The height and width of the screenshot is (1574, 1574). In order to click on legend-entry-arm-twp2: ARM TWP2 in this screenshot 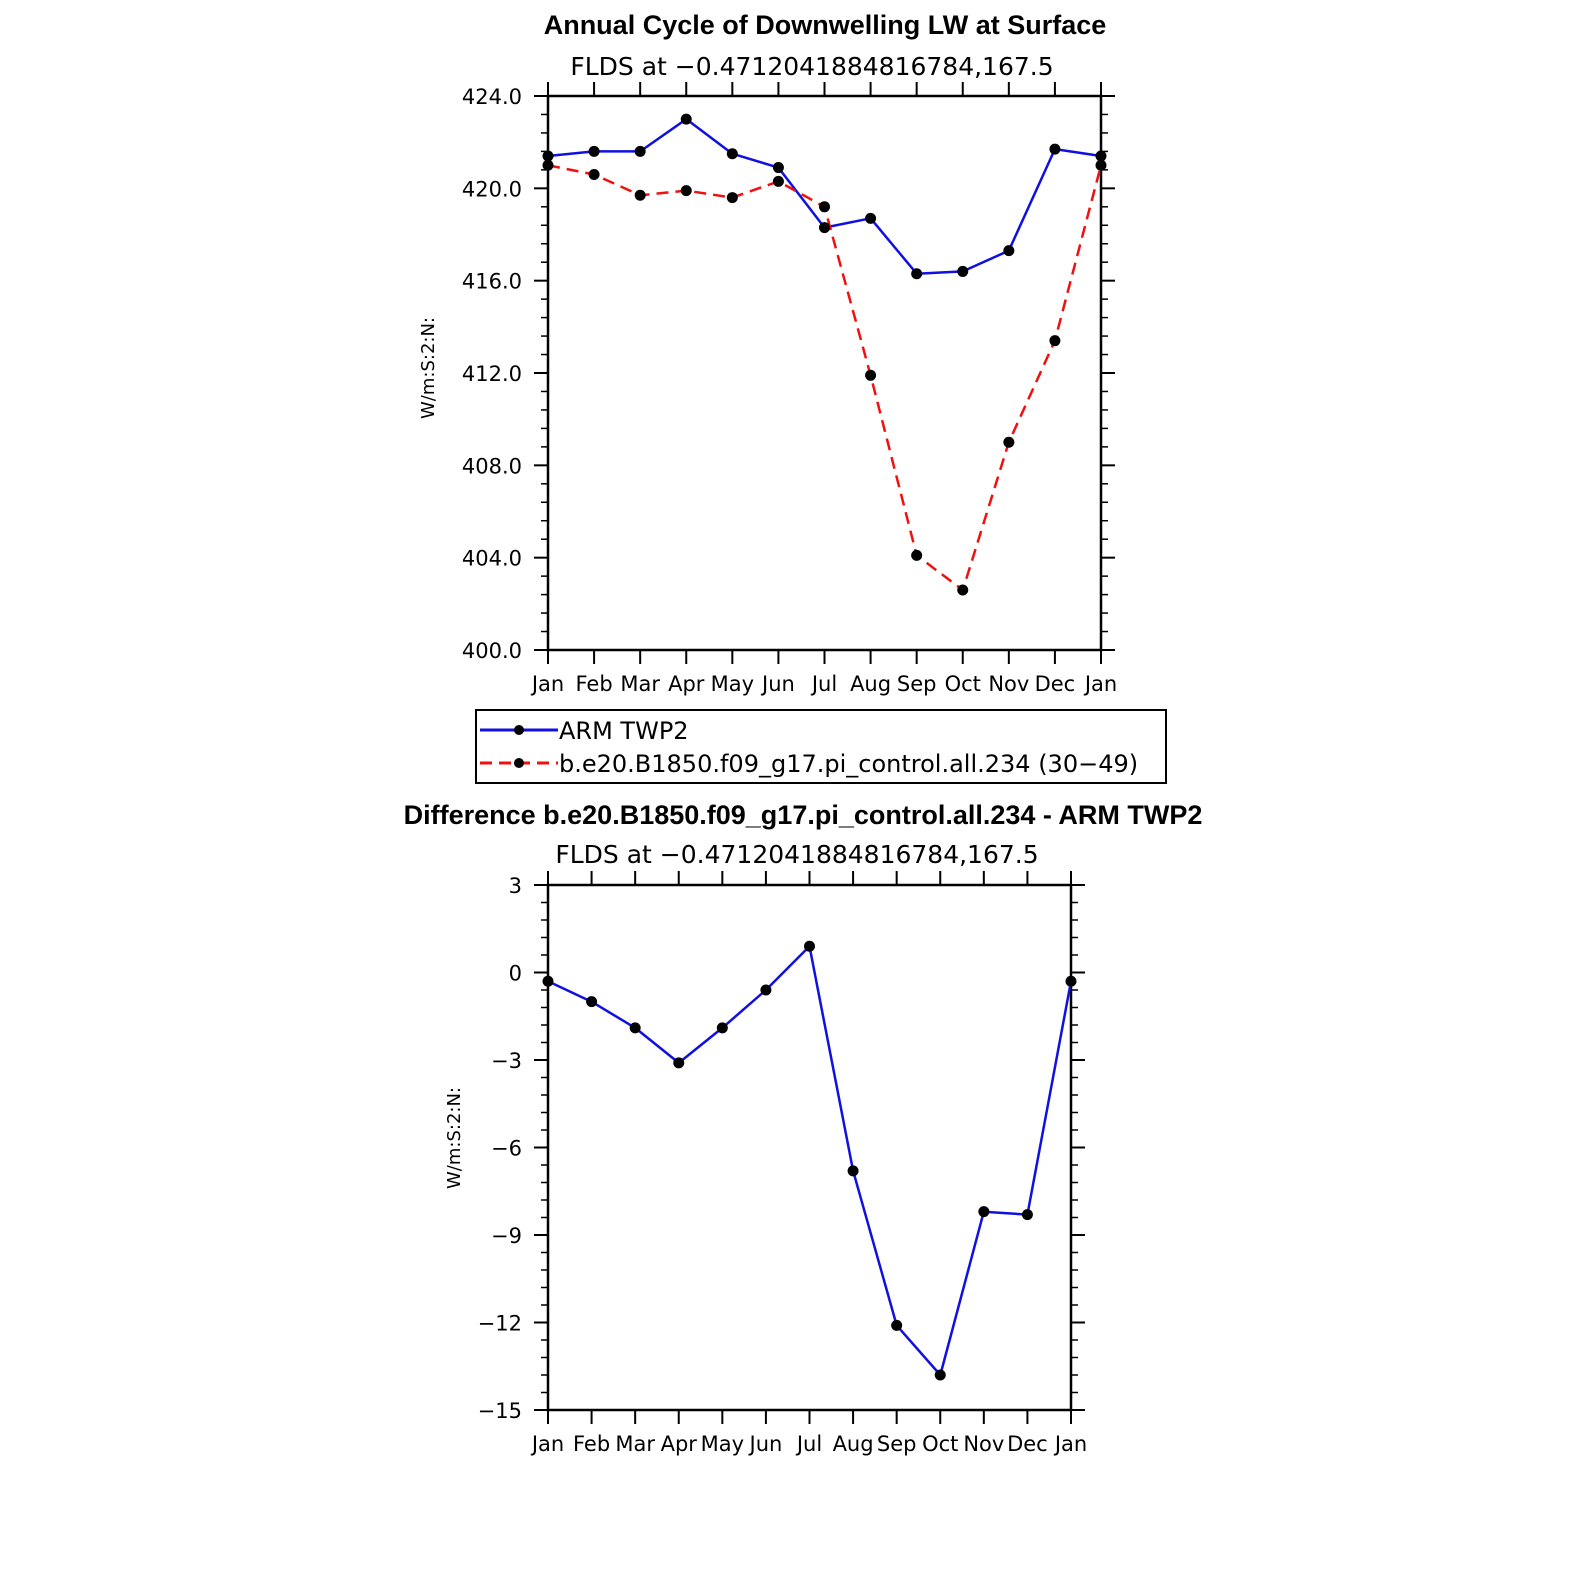, I will do `click(584, 731)`.